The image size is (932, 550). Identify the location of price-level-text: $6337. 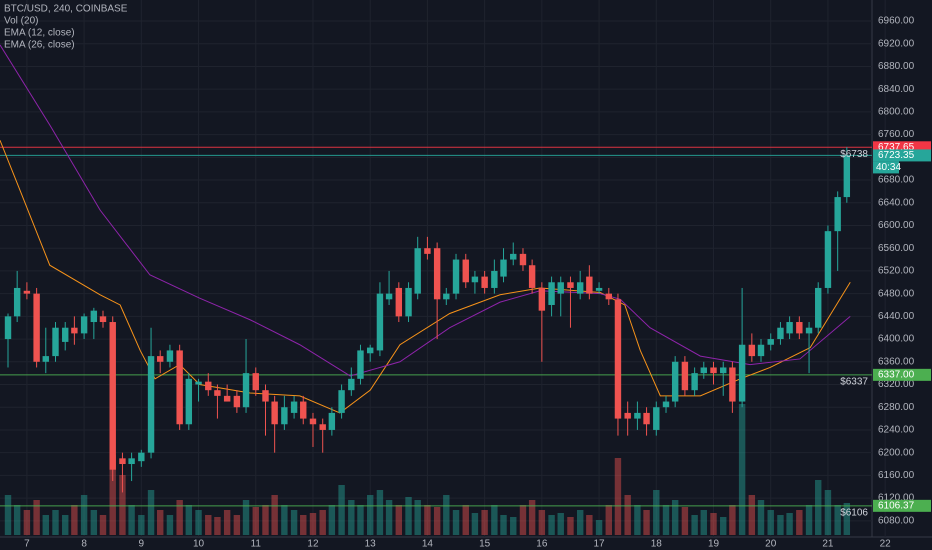
(854, 381).